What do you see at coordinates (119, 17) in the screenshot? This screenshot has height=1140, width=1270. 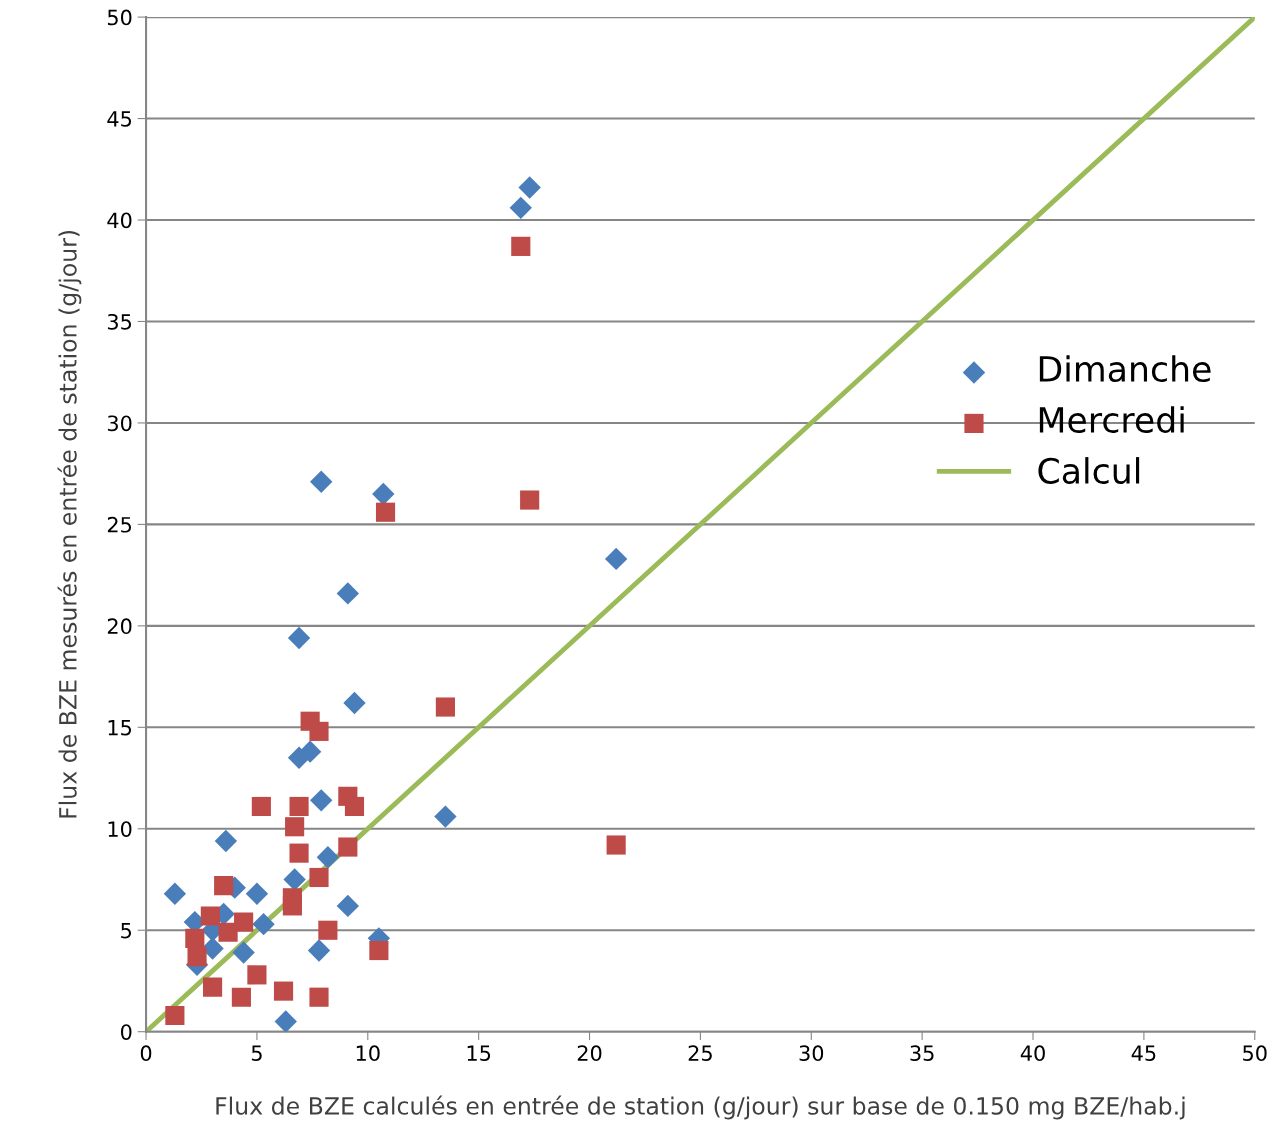 I see `y-tick-label: 50` at bounding box center [119, 17].